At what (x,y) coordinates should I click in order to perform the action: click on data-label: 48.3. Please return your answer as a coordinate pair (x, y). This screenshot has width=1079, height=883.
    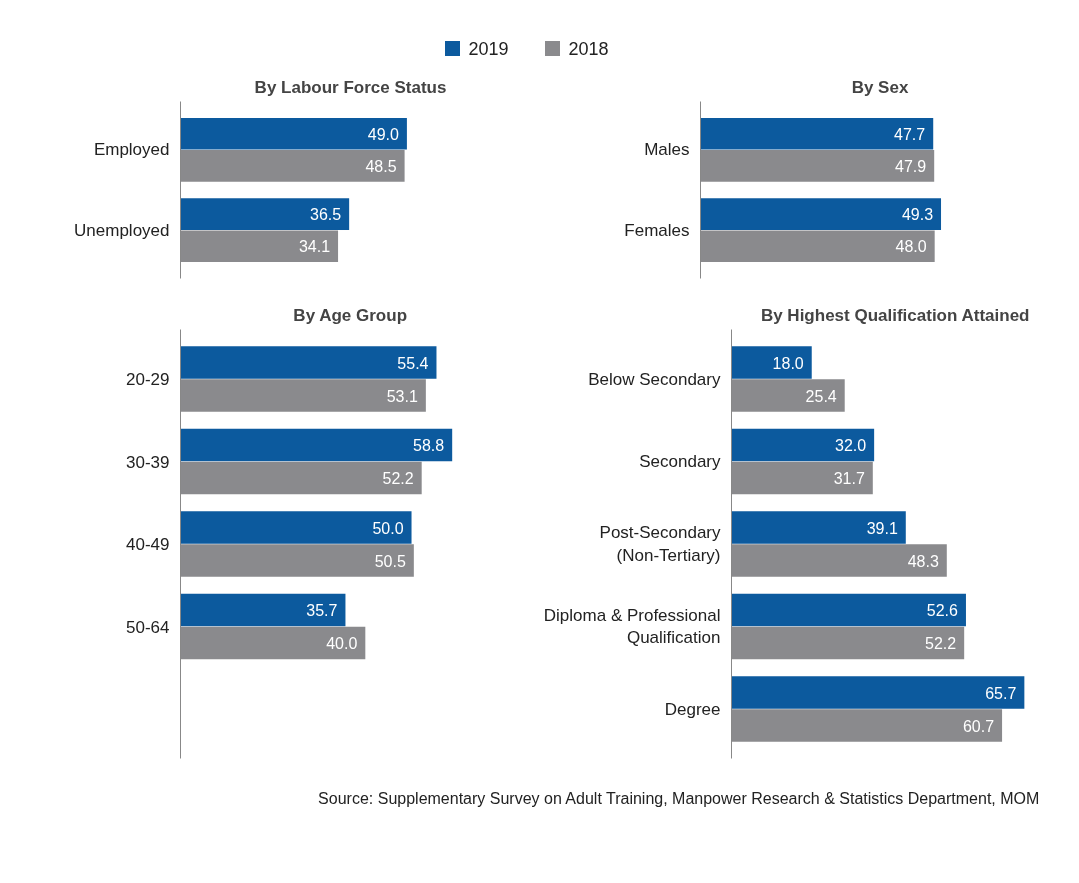
    Looking at the image, I should click on (923, 561).